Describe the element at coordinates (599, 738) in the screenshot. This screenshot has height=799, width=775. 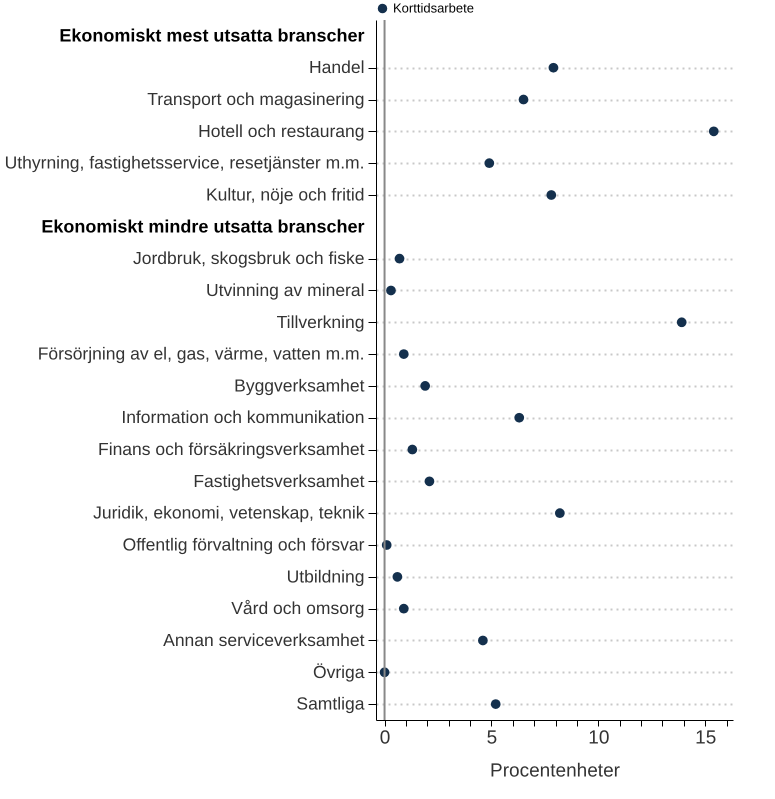
I see `x-tick-label: 10` at that location.